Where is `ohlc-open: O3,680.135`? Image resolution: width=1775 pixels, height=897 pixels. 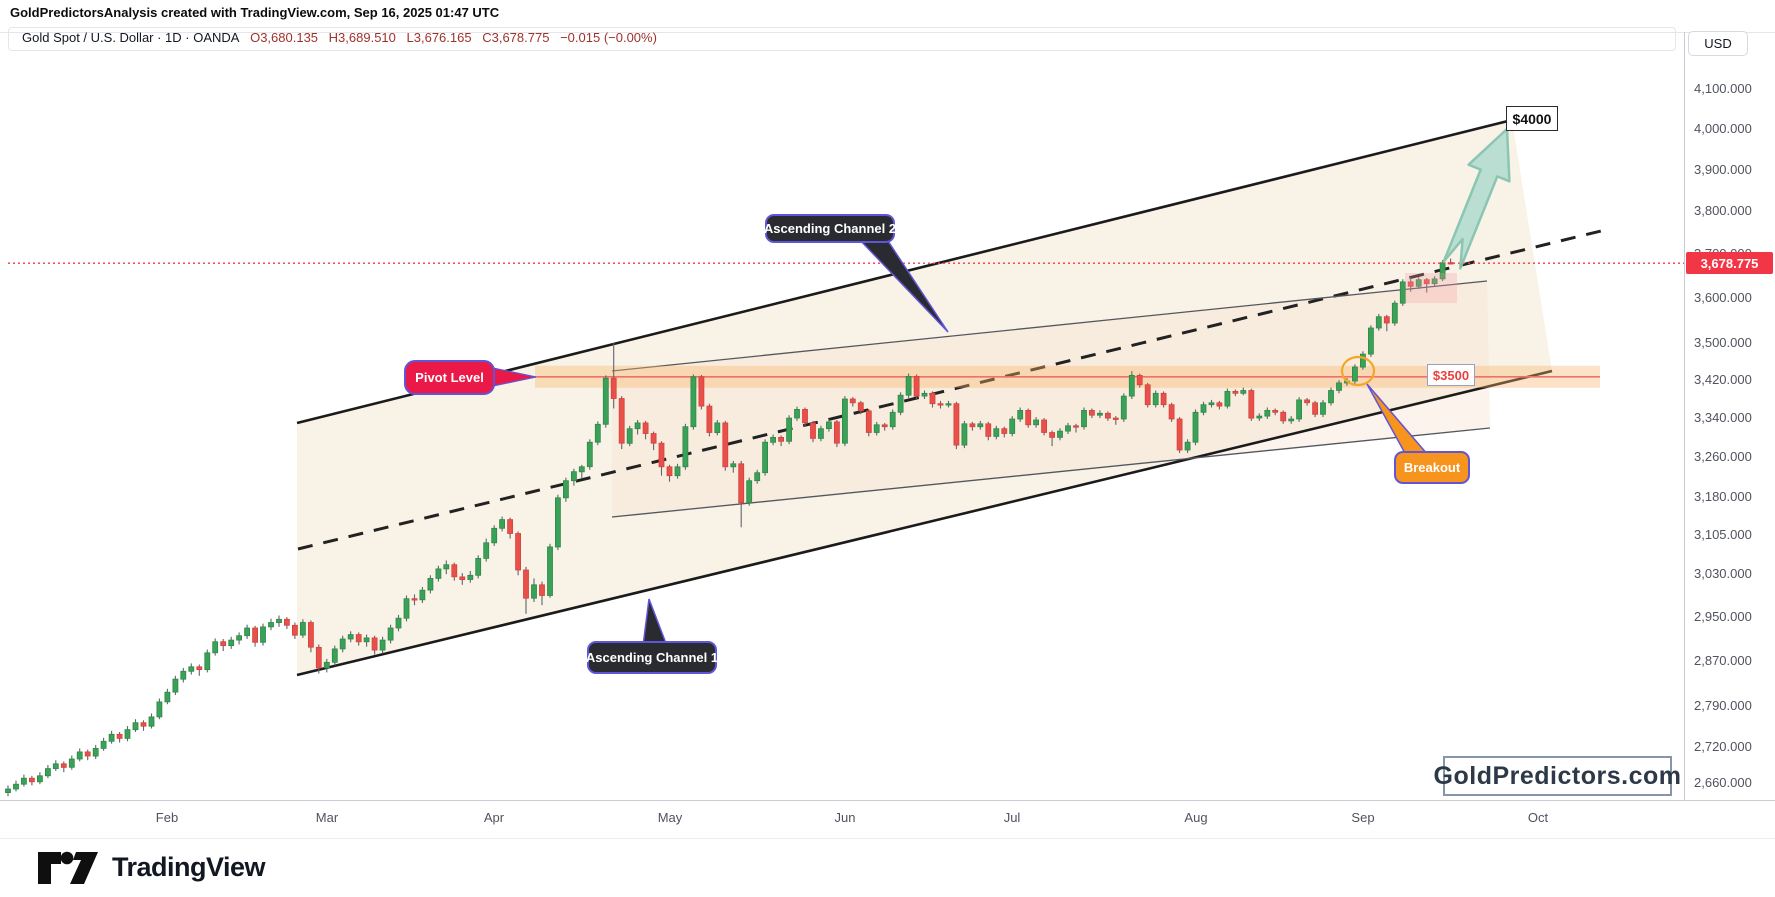 ohlc-open: O3,680.135 is located at coordinates (284, 37).